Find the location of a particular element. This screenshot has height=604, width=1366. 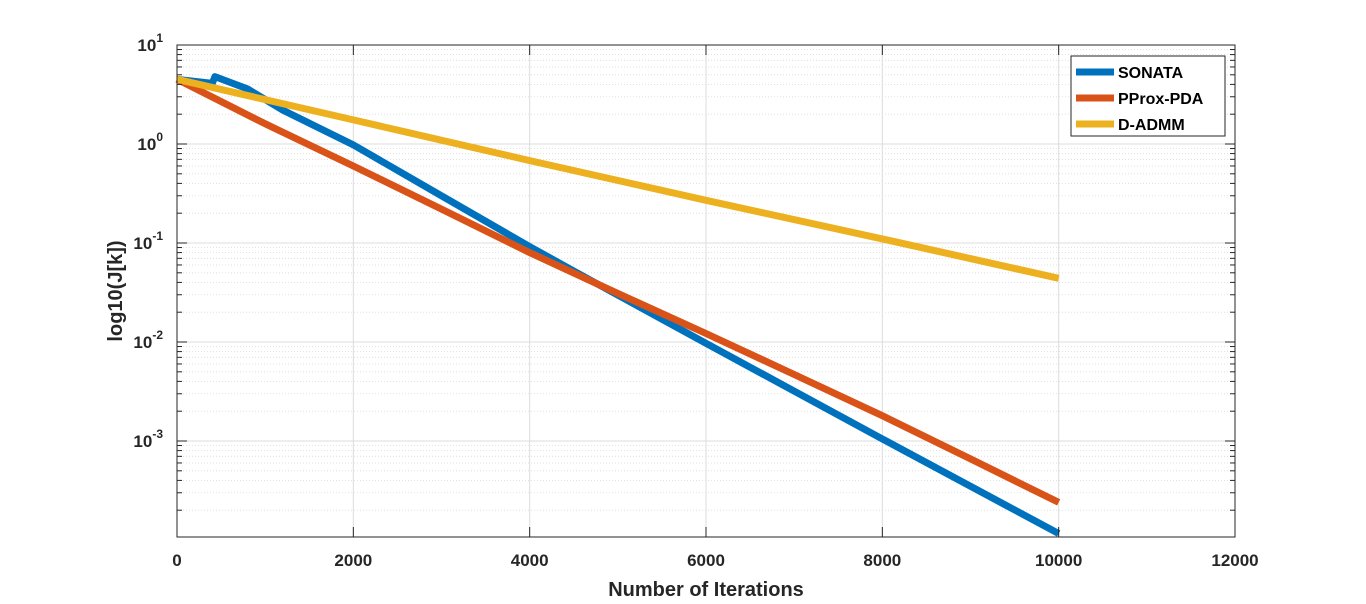

x-tick-label: 6000 is located at coordinates (706, 560).